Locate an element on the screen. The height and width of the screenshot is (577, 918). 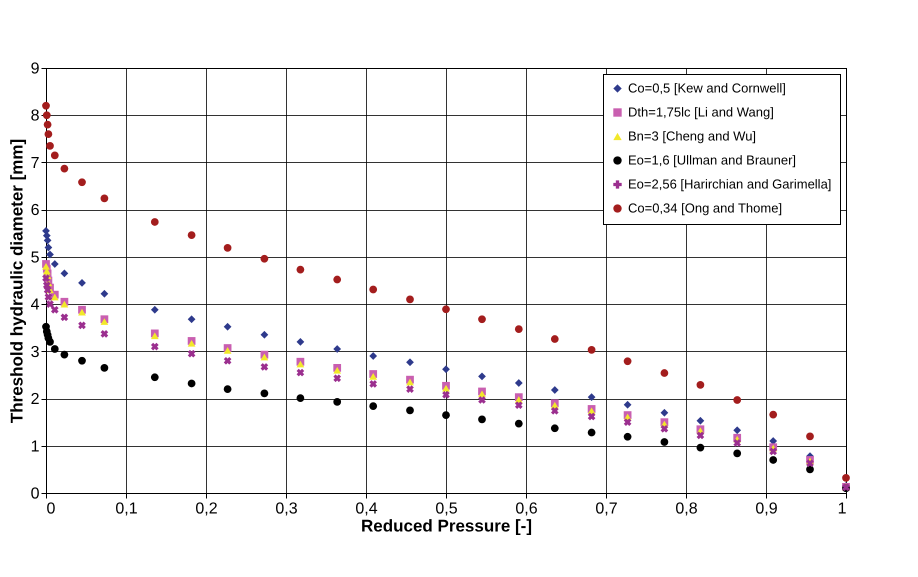
y-tick-label: 0 is located at coordinates (35, 494).